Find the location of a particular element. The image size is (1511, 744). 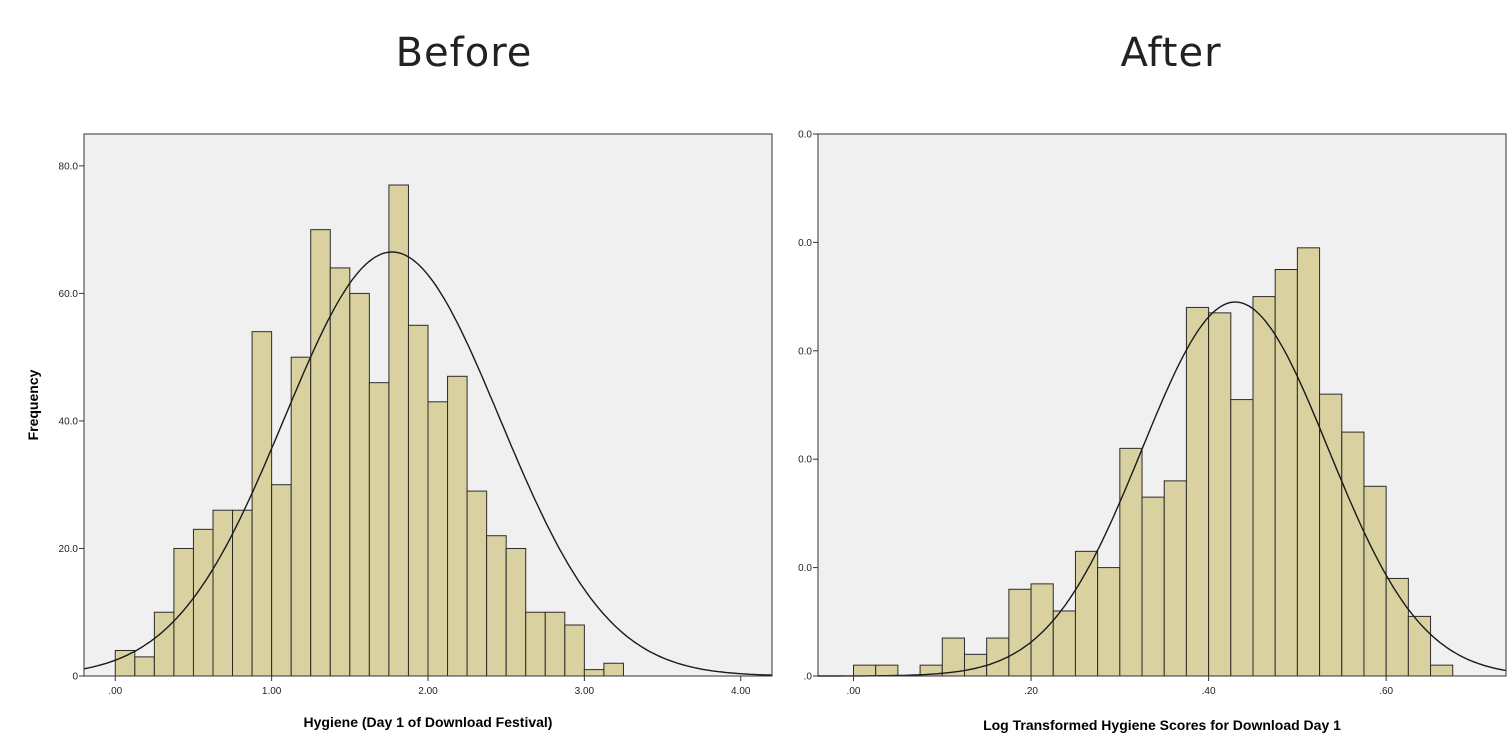

y-tick-label: 80.0 is located at coordinates (69, 166).